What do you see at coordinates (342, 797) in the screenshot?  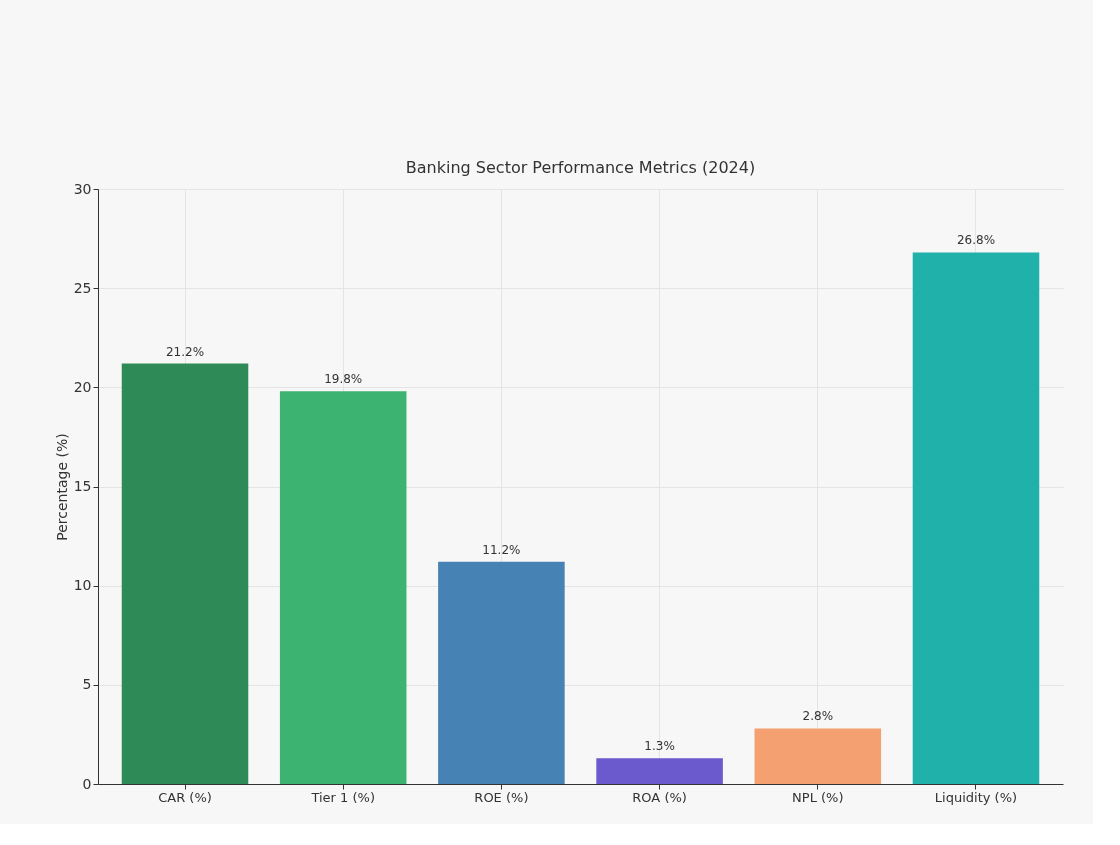 I see `x-tick-label: Tier 1 (%)` at bounding box center [342, 797].